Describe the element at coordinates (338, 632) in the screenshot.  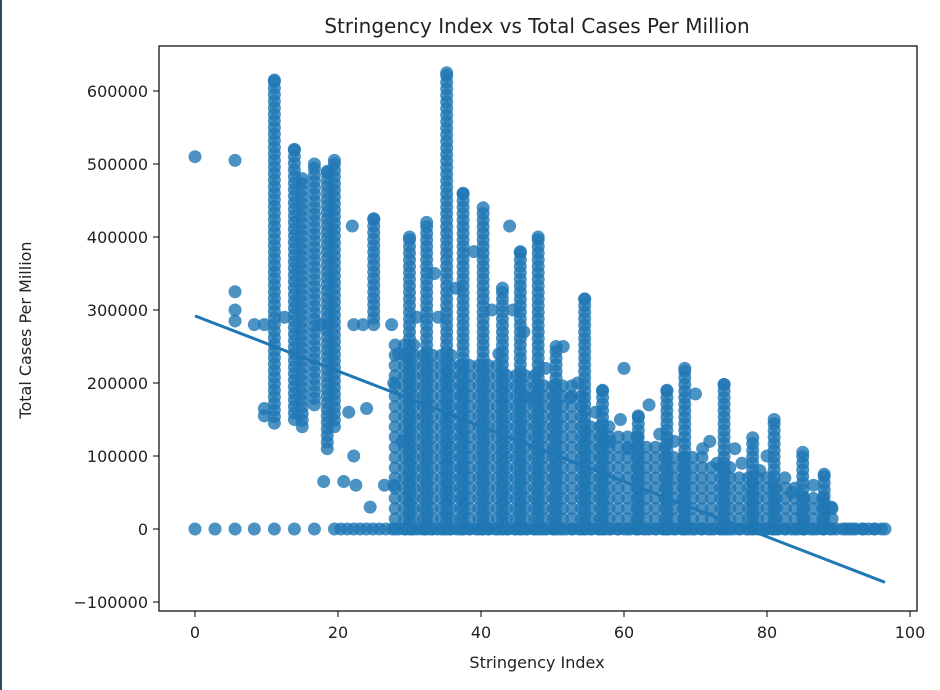
I see `x-tick-label: 20` at that location.